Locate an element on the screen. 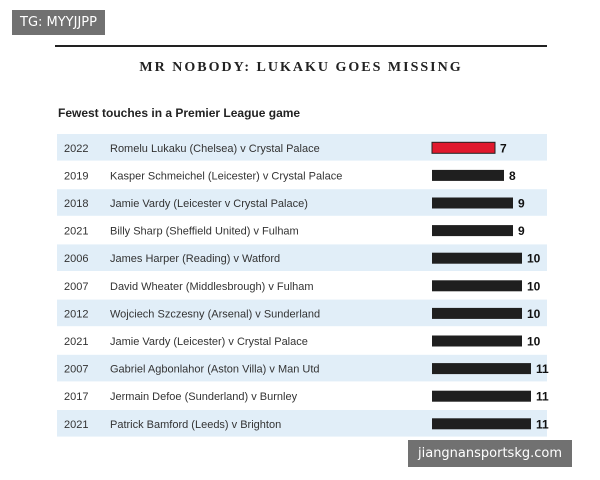  chart-row: 2021 Patrick Bamford (Leeds) v Brighton 11 is located at coordinates (303, 423).